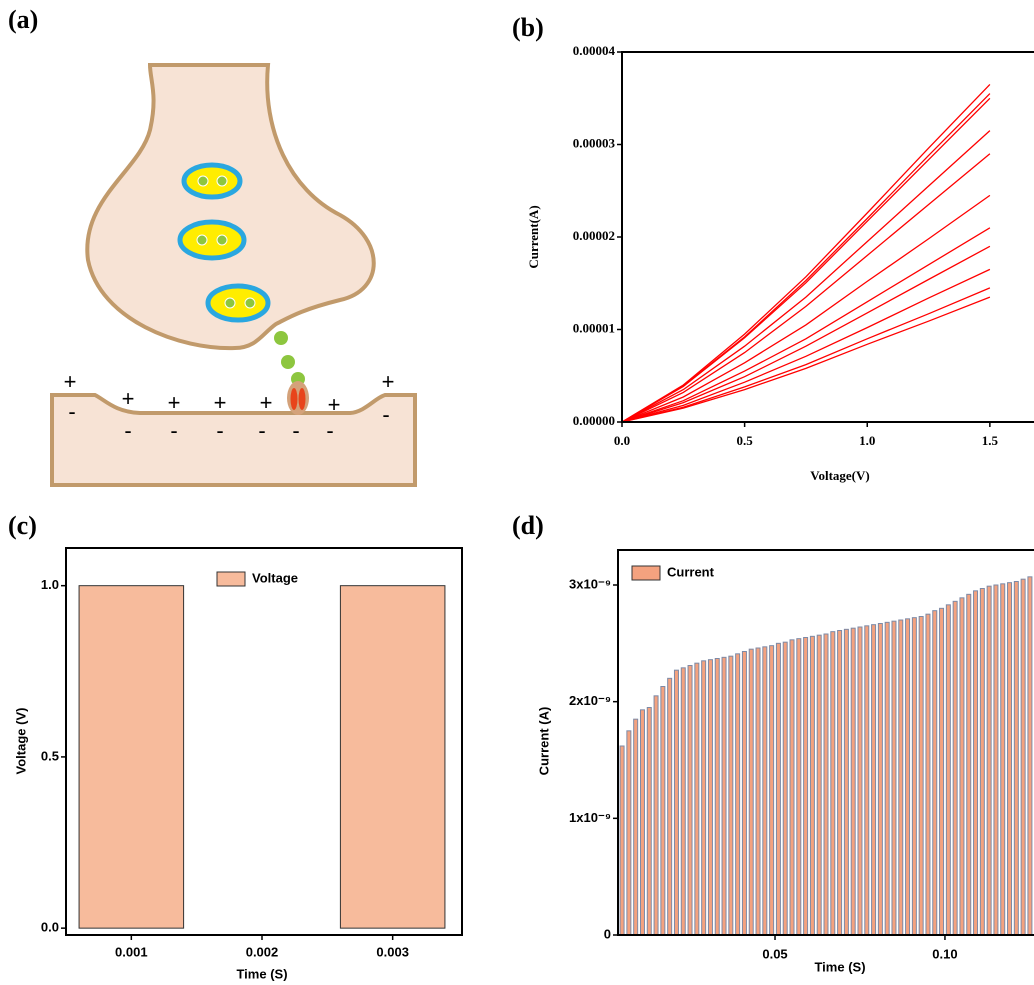  I want to click on legend-label: Current, so click(691, 571).